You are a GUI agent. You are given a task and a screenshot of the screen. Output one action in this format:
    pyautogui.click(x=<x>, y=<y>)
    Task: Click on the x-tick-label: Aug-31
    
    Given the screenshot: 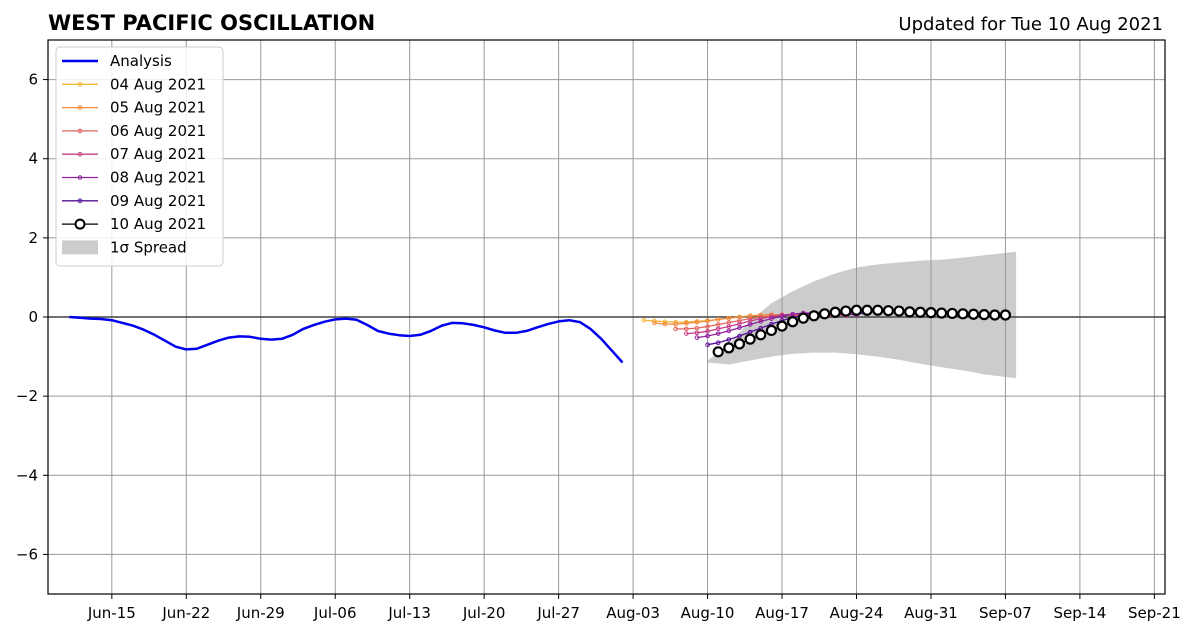 What is the action you would take?
    pyautogui.click(x=931, y=613)
    